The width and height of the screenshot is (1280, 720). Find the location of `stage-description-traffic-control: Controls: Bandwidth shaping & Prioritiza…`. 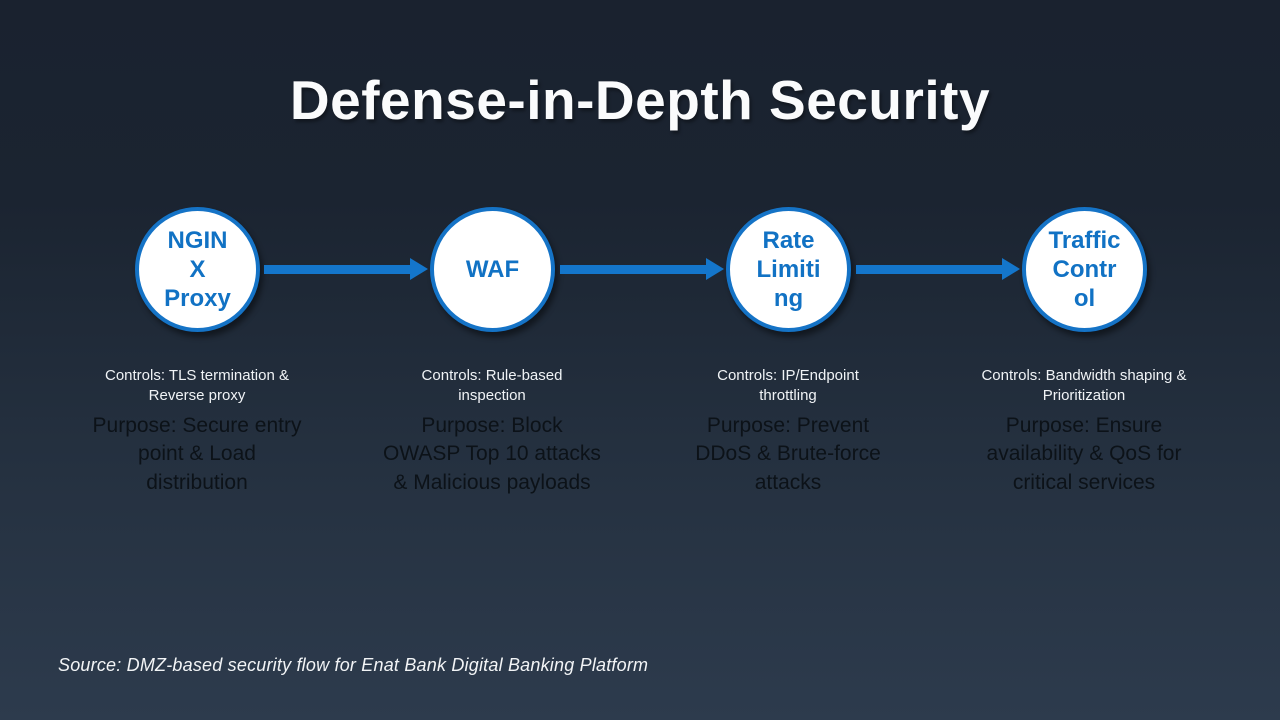

stage-description-traffic-control: Controls: Bandwidth shaping & Prioritiza… is located at coordinates (1084, 432).